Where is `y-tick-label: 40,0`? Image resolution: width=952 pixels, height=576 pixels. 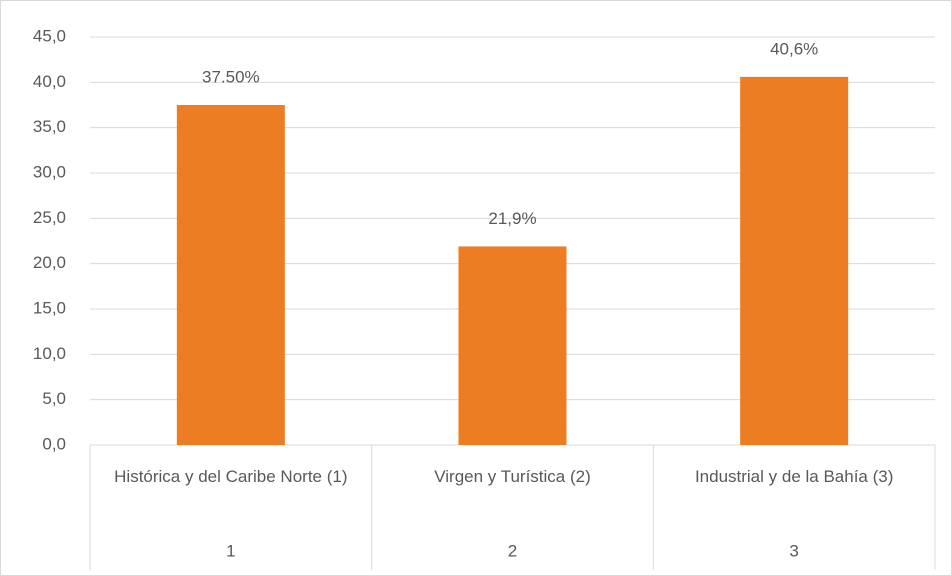
y-tick-label: 40,0 is located at coordinates (49, 81).